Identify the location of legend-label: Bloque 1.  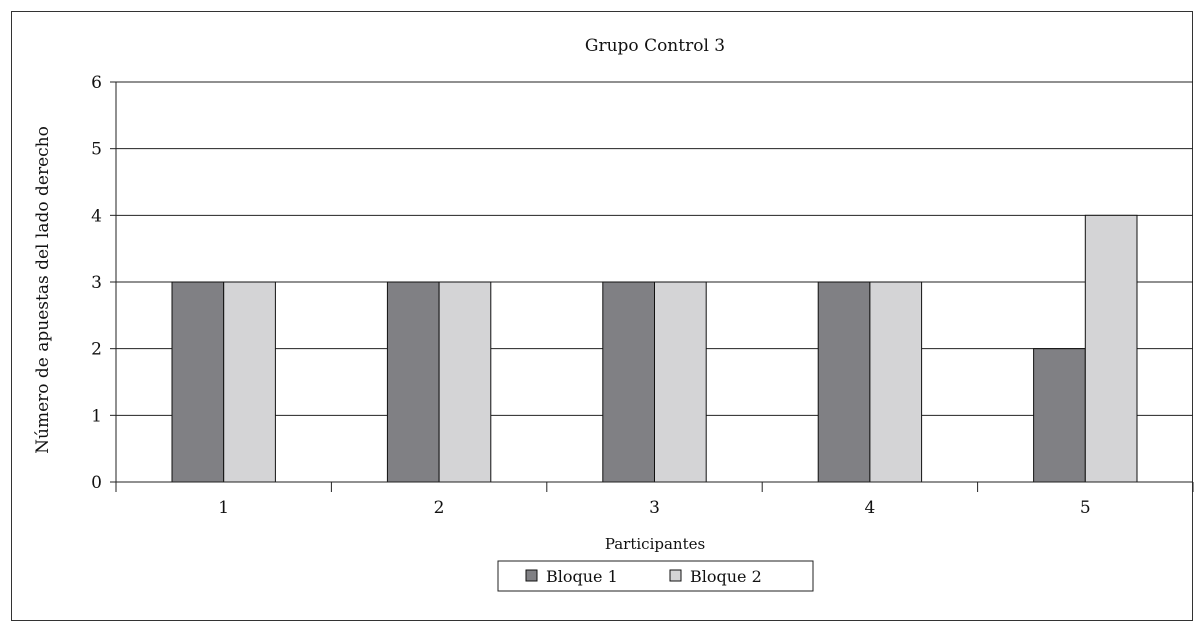
(582, 576).